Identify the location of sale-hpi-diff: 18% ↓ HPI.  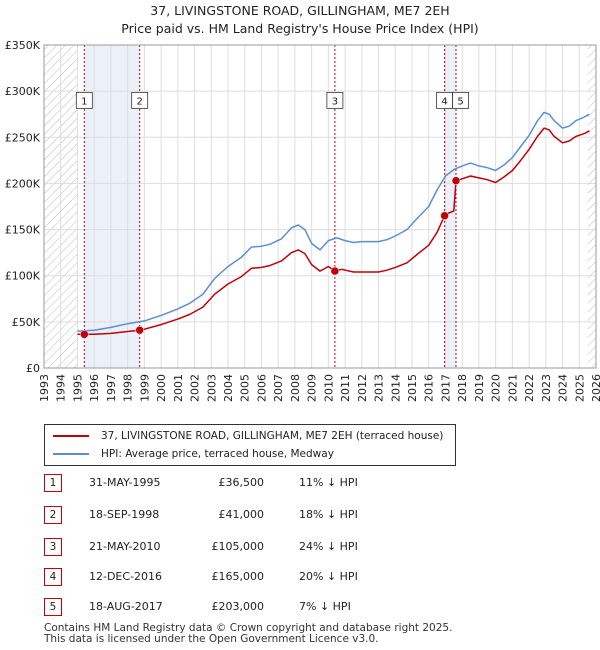
(328, 514).